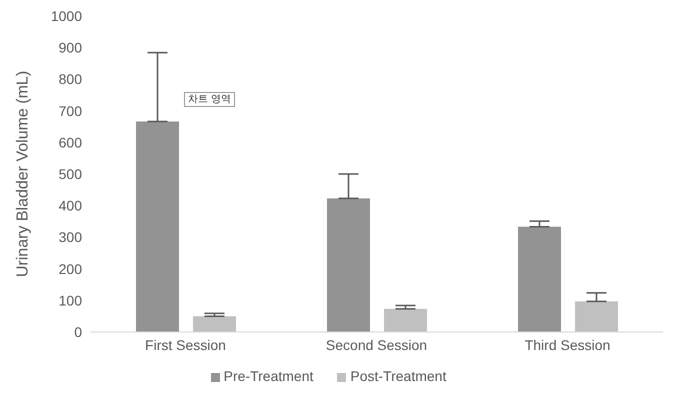 Image resolution: width=673 pixels, height=400 pixels. What do you see at coordinates (398, 376) in the screenshot?
I see `legend-label: Post-Treatment` at bounding box center [398, 376].